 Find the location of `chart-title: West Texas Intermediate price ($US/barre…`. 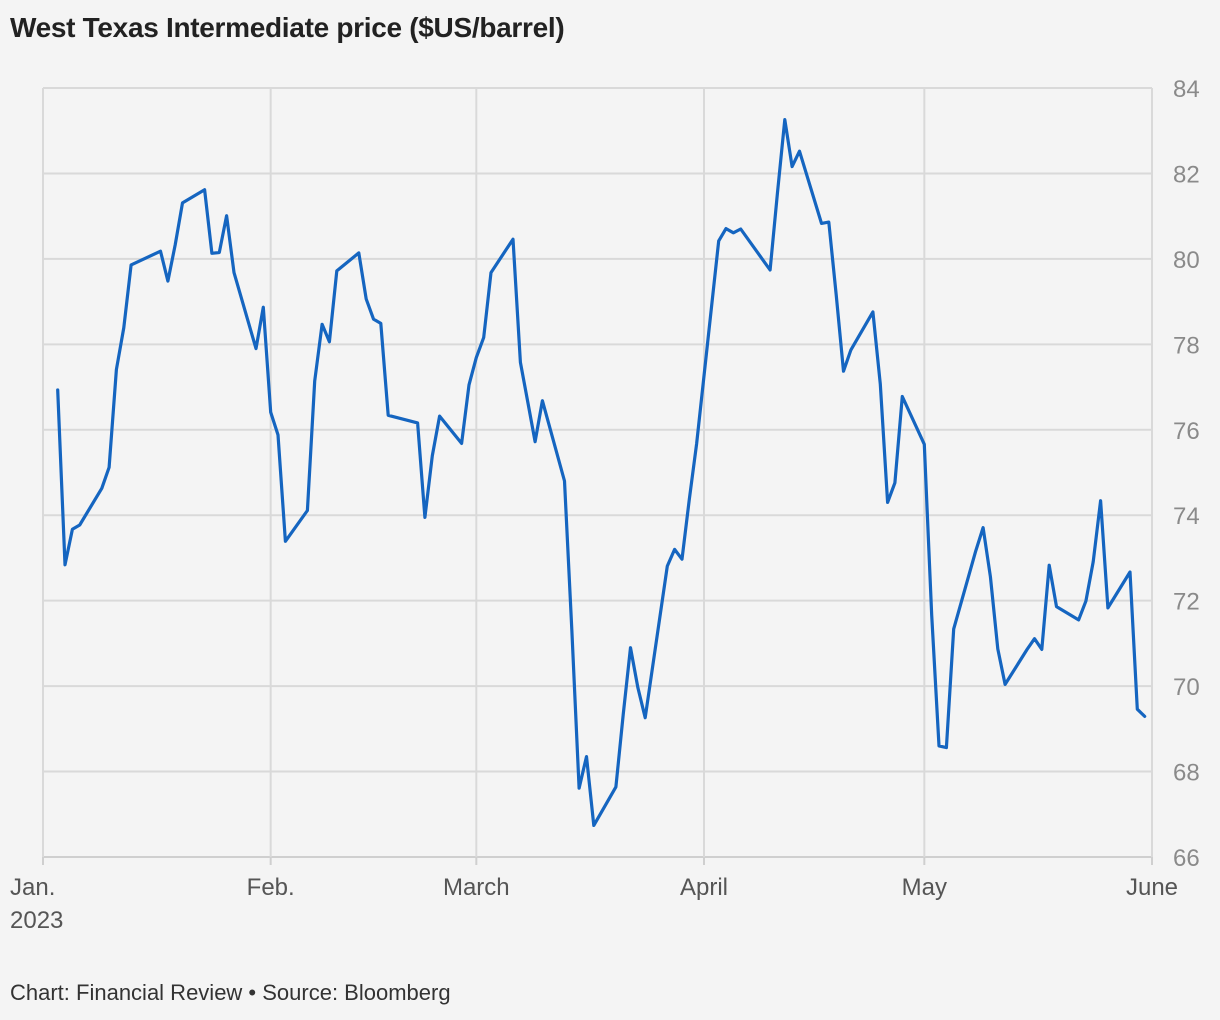

chart-title: West Texas Intermediate price ($US/barre… is located at coordinates (287, 27).